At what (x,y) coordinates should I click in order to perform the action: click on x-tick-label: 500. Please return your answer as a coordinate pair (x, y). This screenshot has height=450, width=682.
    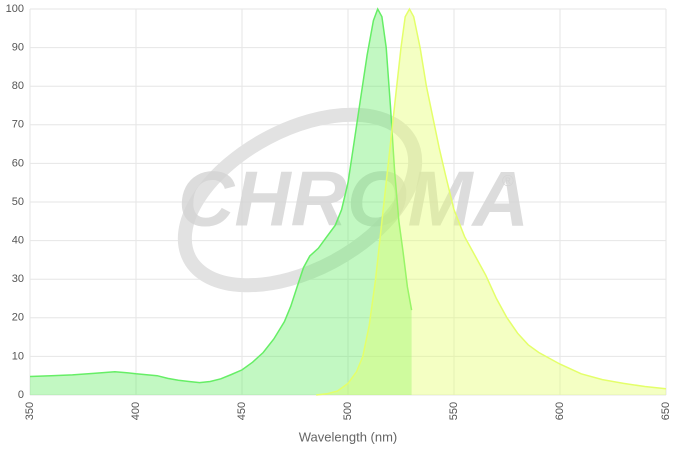
    Looking at the image, I should click on (348, 411).